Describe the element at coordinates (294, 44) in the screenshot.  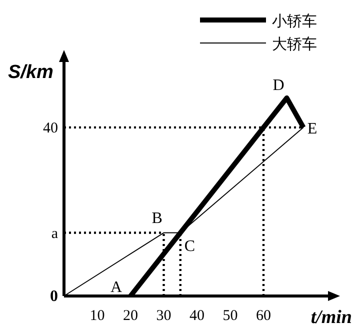
I see `legend-label: 大轿车` at that location.